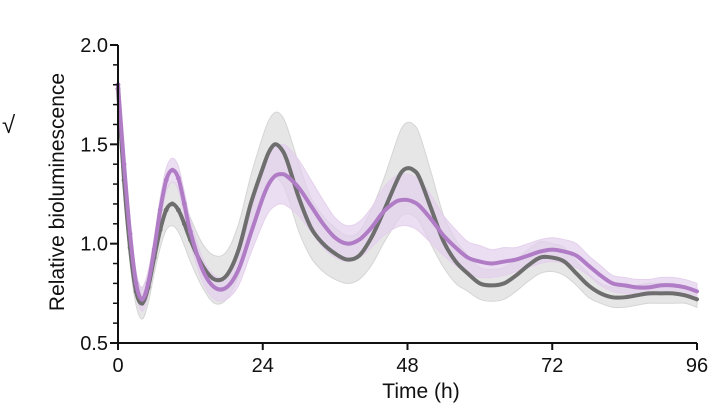  What do you see at coordinates (94, 145) in the screenshot?
I see `y-tick-label: 1.5` at bounding box center [94, 145].